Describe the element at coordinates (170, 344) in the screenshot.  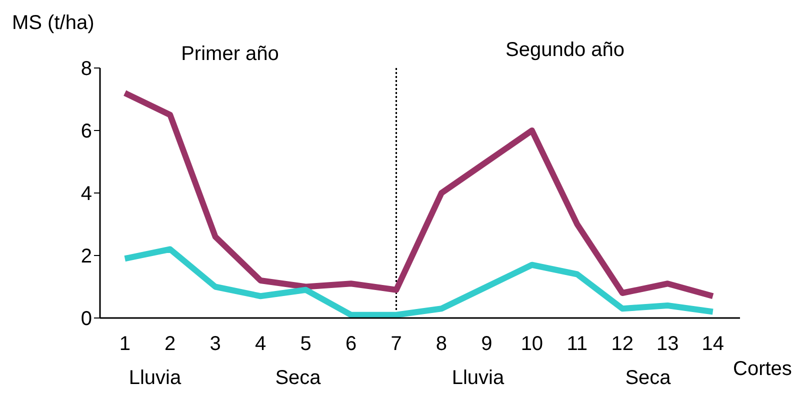
I see `x-tick-label: 2` at that location.